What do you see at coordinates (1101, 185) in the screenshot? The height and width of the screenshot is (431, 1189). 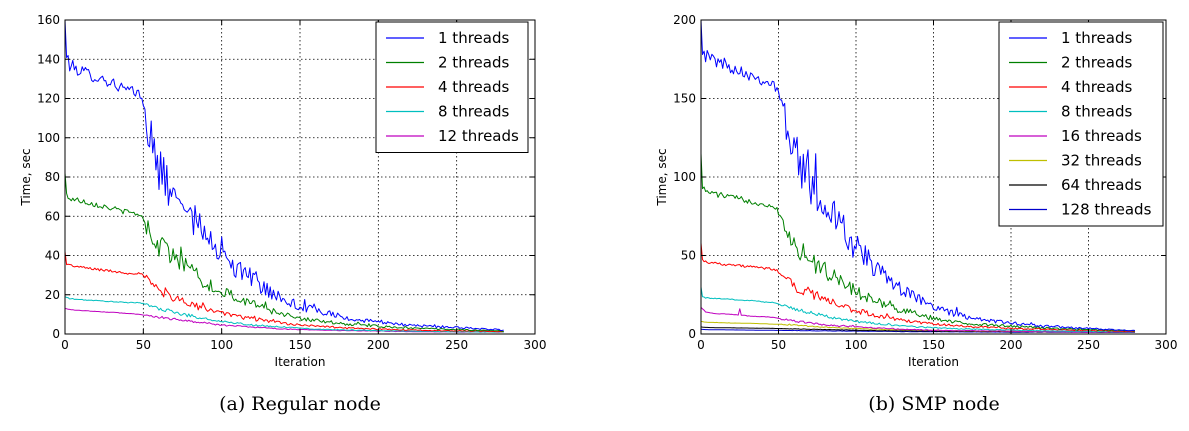 I see `legend-label: 64 threads` at bounding box center [1101, 185].